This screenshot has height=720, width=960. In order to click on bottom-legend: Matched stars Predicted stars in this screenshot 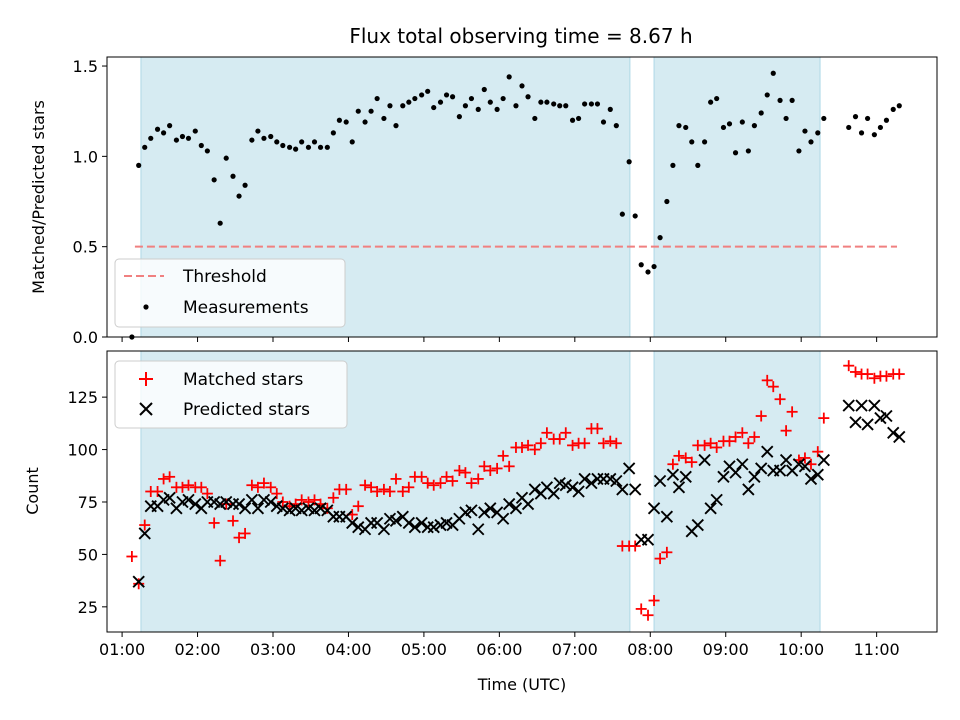, I will do `click(231, 394)`.